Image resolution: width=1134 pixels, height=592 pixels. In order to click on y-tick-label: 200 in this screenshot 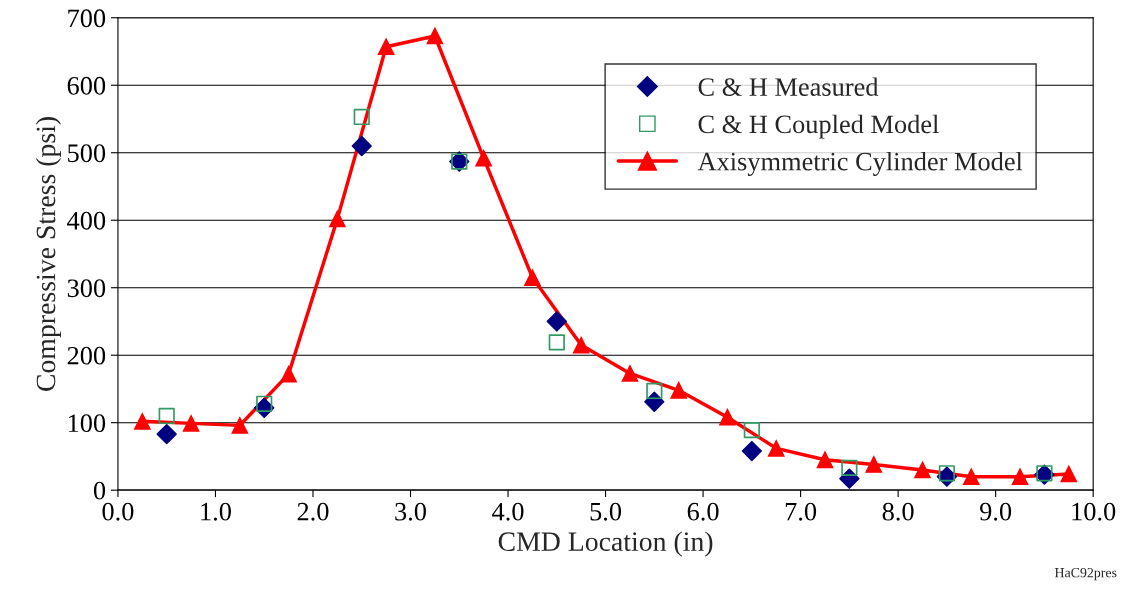, I will do `click(86, 355)`.